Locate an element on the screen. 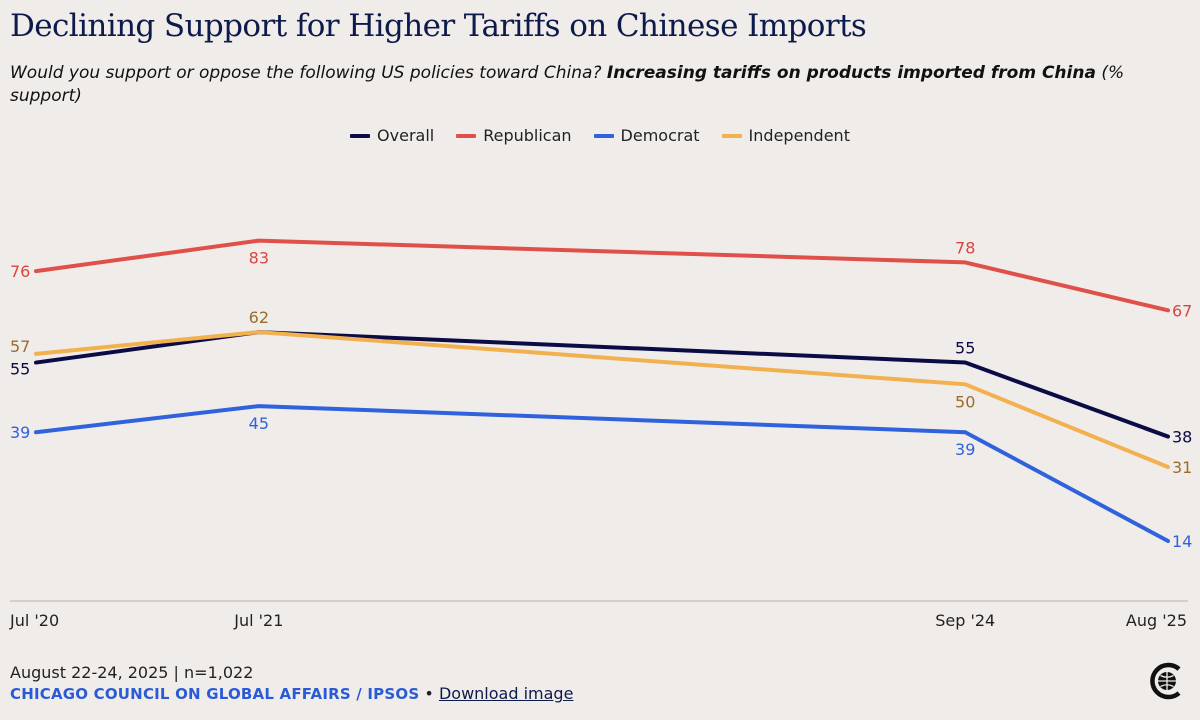 The height and width of the screenshot is (720, 1200). legend-swatch-republican is located at coordinates (466, 135).